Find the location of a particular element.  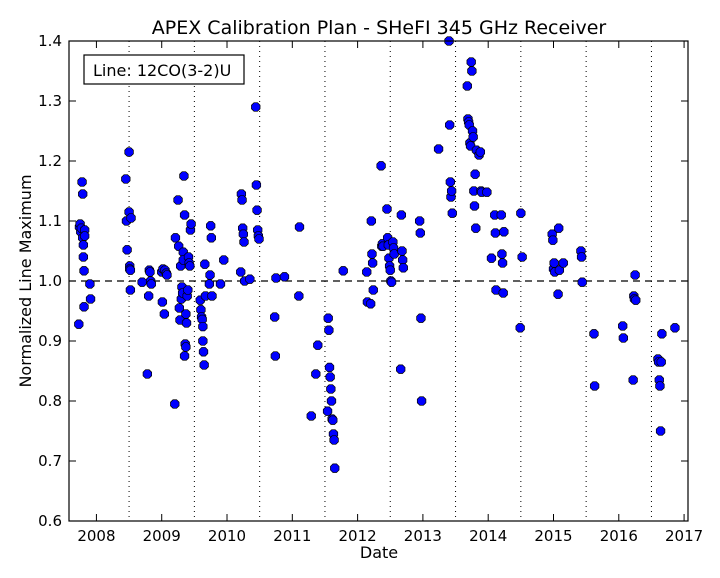

x-tick-label: 2009 is located at coordinates (162, 536).